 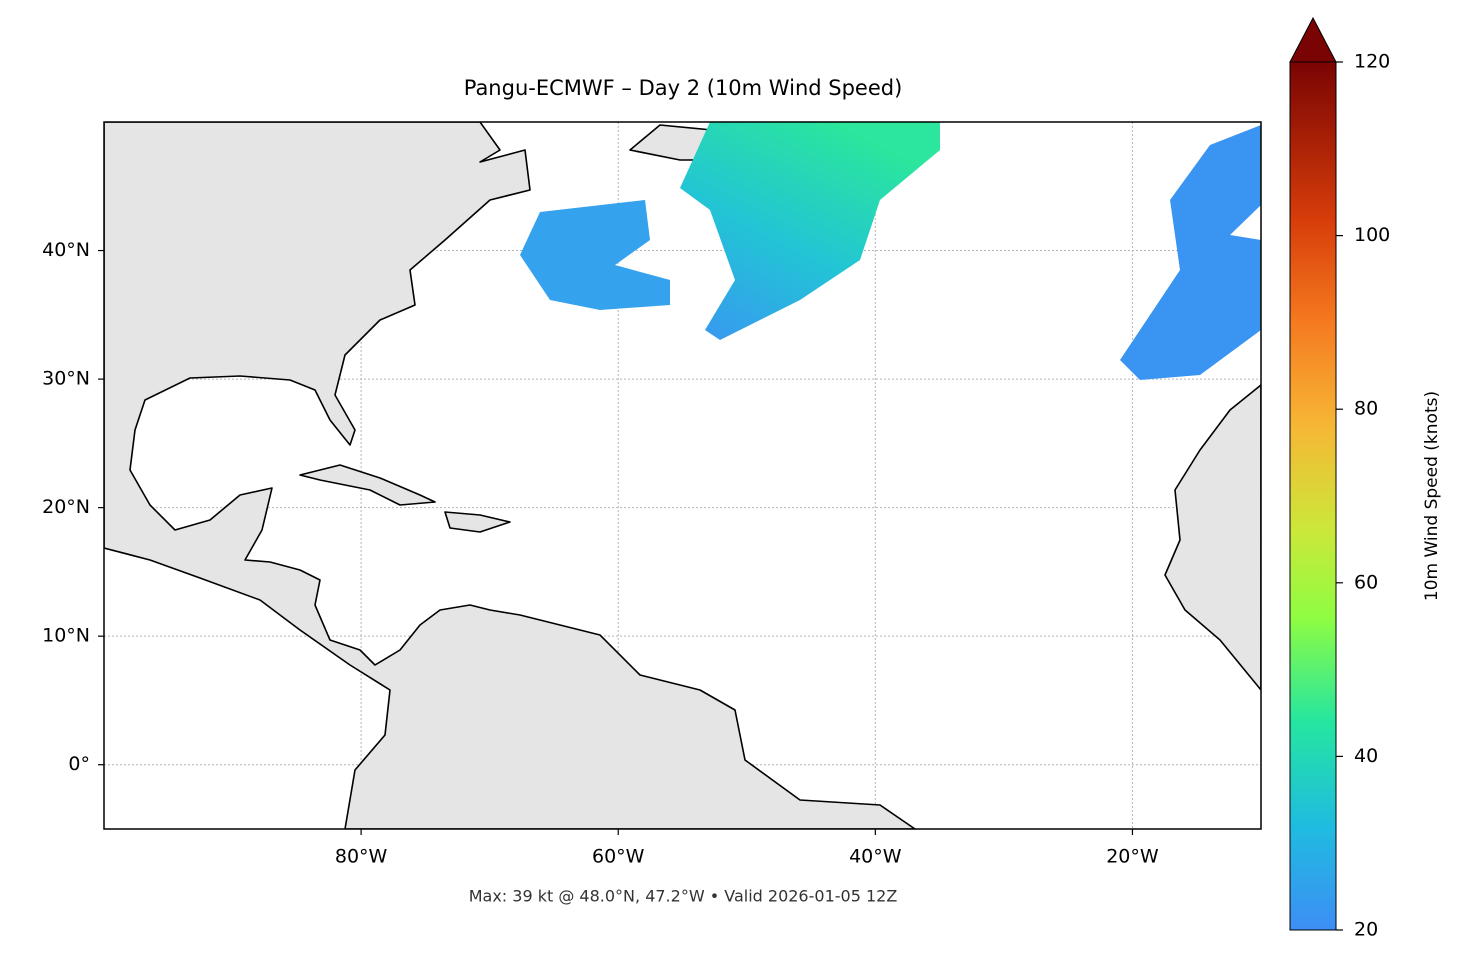 What do you see at coordinates (367, 485) in the screenshot?
I see `cuba` at bounding box center [367, 485].